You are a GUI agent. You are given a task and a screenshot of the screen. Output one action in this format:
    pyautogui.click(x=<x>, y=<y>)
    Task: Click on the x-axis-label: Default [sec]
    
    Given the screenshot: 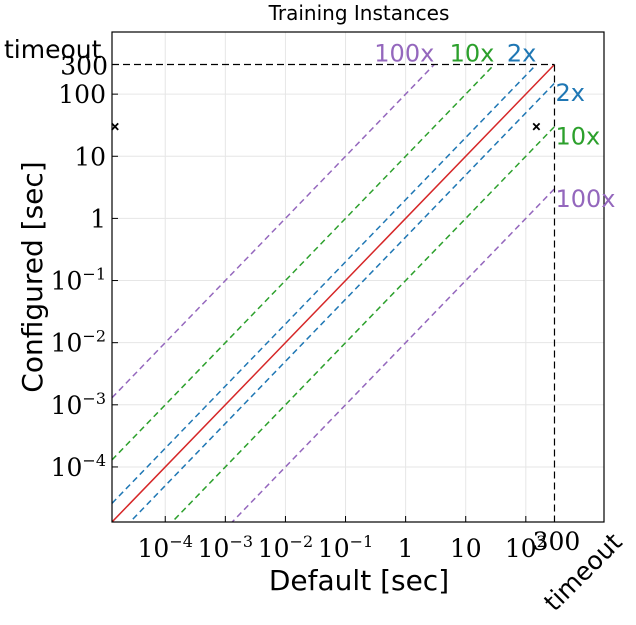 What is the action you would take?
    pyautogui.click(x=359, y=580)
    